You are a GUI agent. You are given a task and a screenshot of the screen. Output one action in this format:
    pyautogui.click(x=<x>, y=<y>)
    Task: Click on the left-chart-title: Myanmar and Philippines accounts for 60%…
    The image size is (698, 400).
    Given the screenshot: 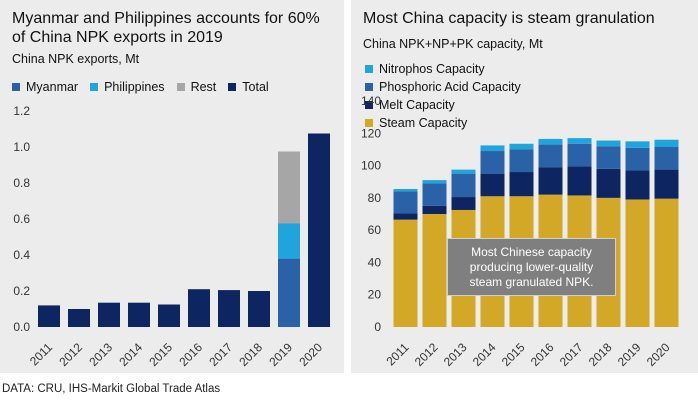 What is the action you would take?
    pyautogui.click(x=166, y=28)
    